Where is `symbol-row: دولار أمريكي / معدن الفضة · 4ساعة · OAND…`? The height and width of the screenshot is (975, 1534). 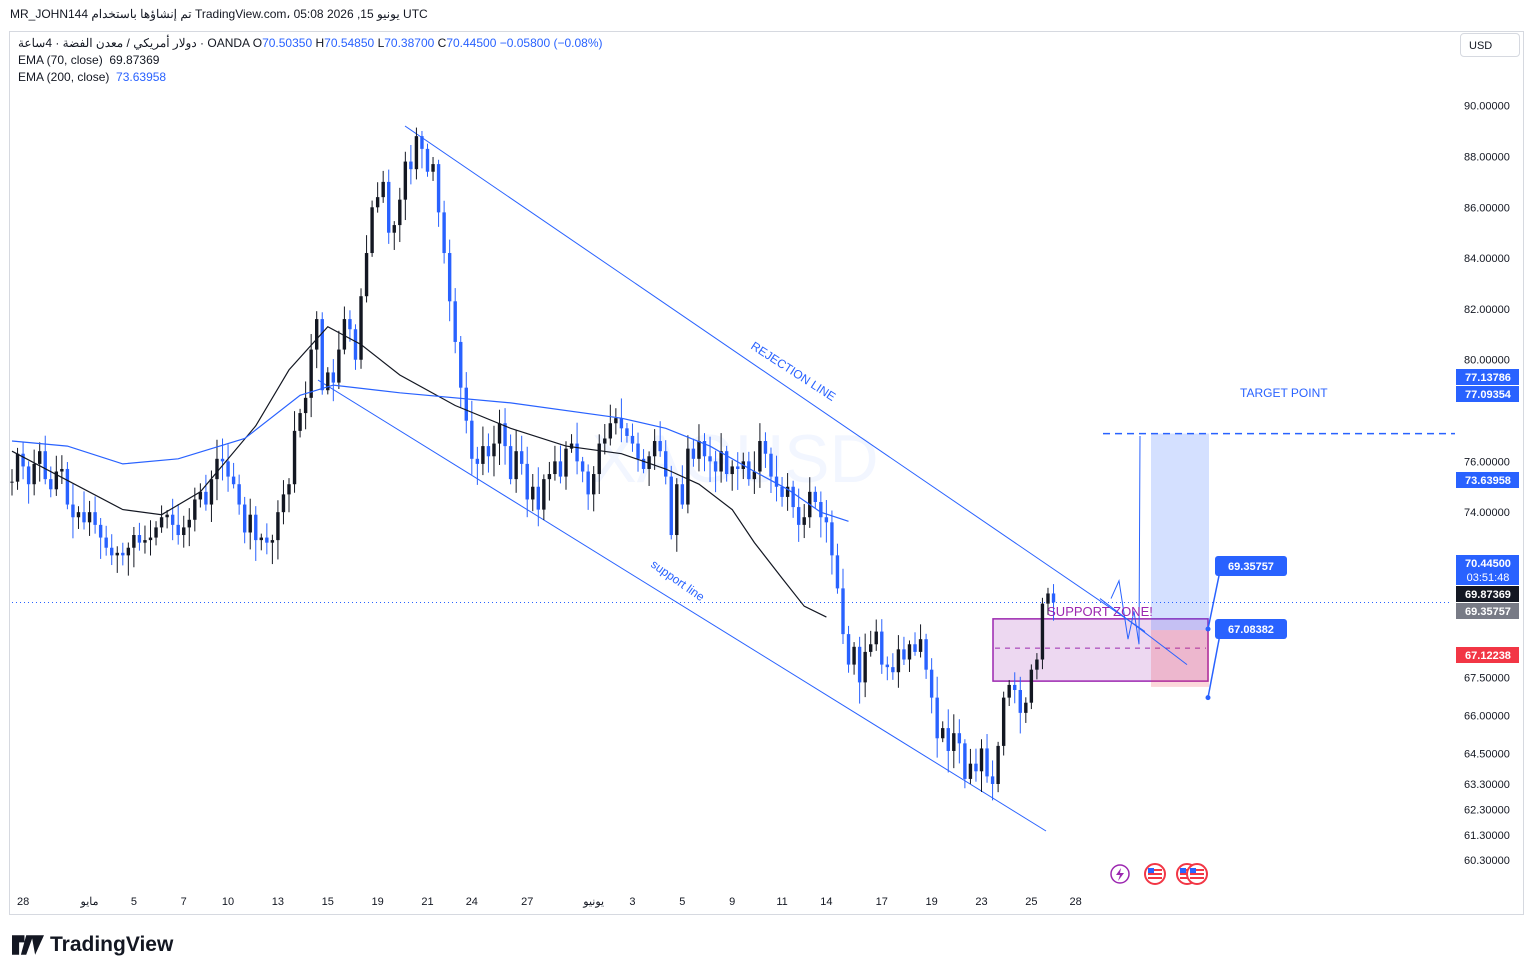 symbol-row: دولار أمريكي / معدن الفضة · 4ساعة · OAND… is located at coordinates (310, 43).